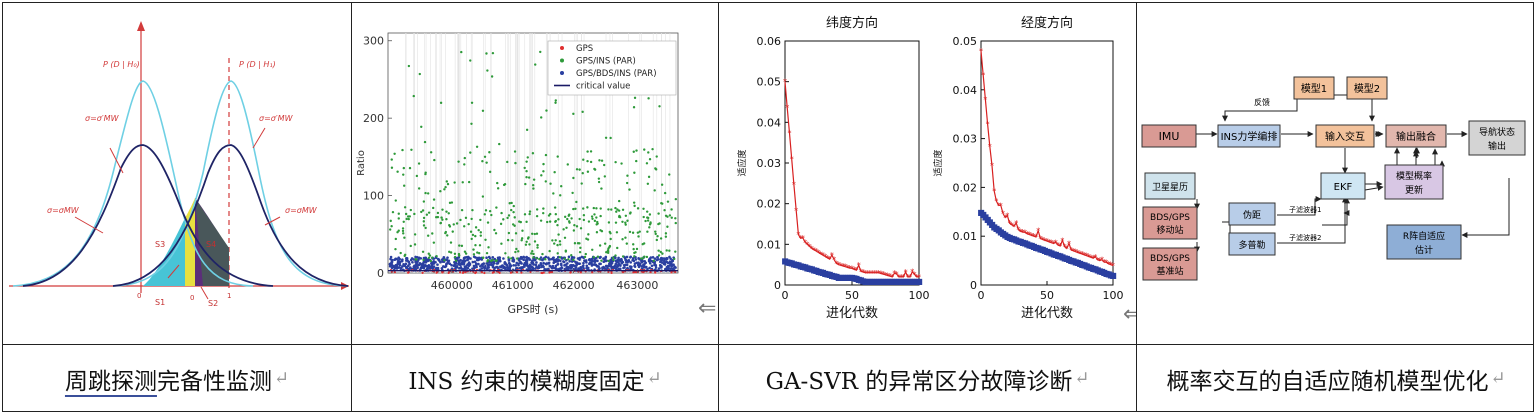  I want to click on caption-1: 周跳探测 完备性监测 ↵, so click(177, 378).